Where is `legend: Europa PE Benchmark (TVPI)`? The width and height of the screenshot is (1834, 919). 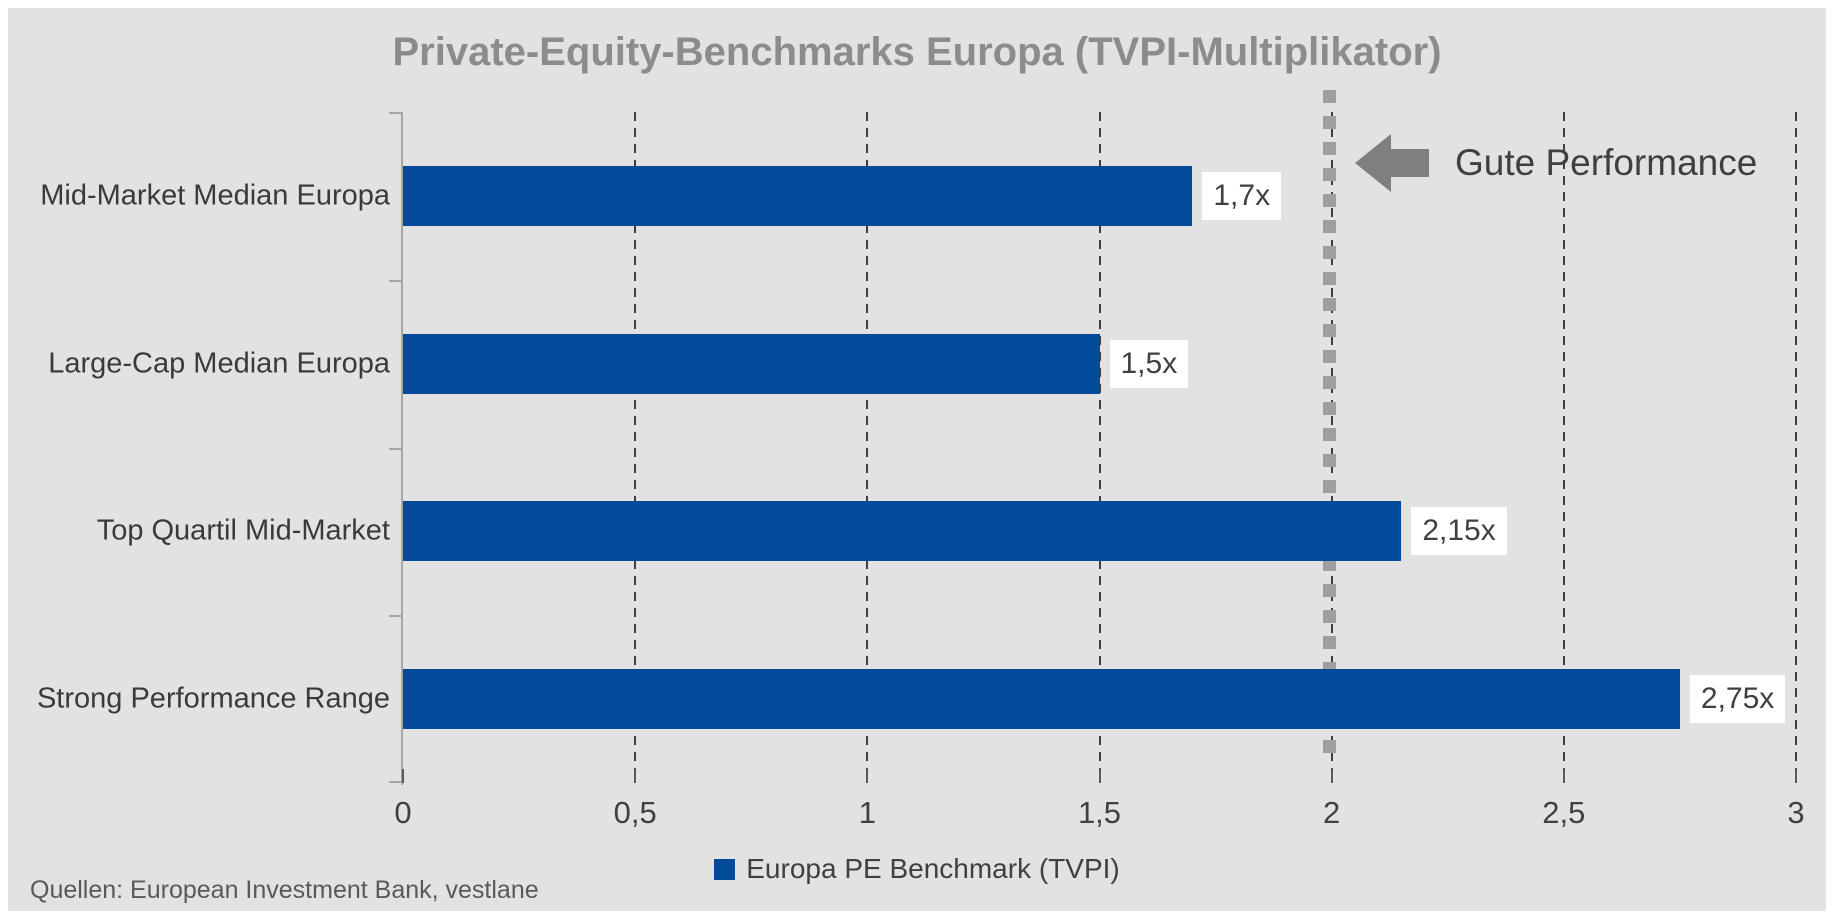
legend: Europa PE Benchmark (TVPI) is located at coordinates (917, 869).